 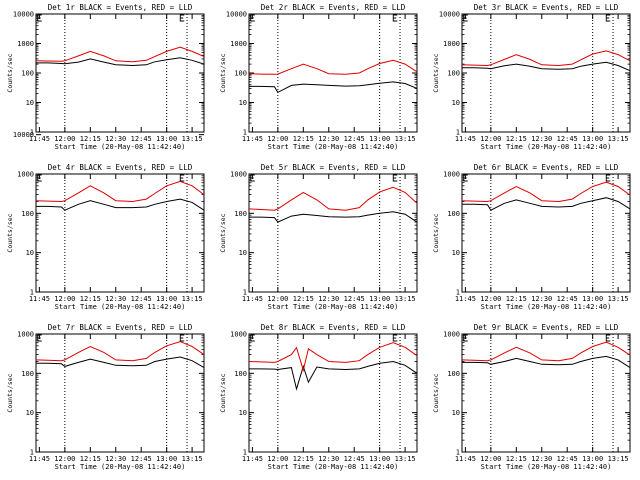 I want to click on chart-title: Det 9r BLACK = Events, RED = LLD, so click(x=546, y=327).